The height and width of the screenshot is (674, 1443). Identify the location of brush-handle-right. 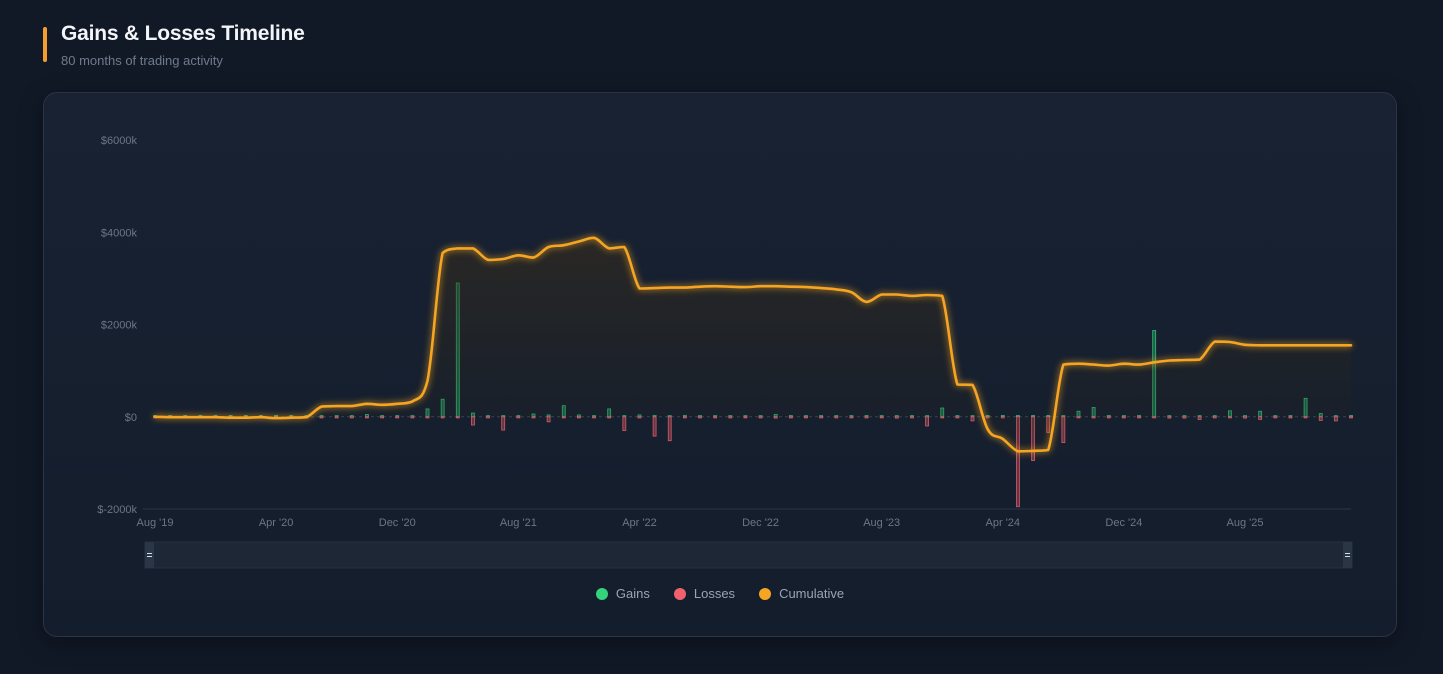
(1347, 555).